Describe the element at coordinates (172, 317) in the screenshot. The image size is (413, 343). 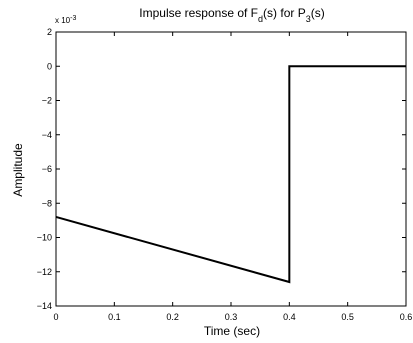
I see `x-tick-label: 0.2` at that location.